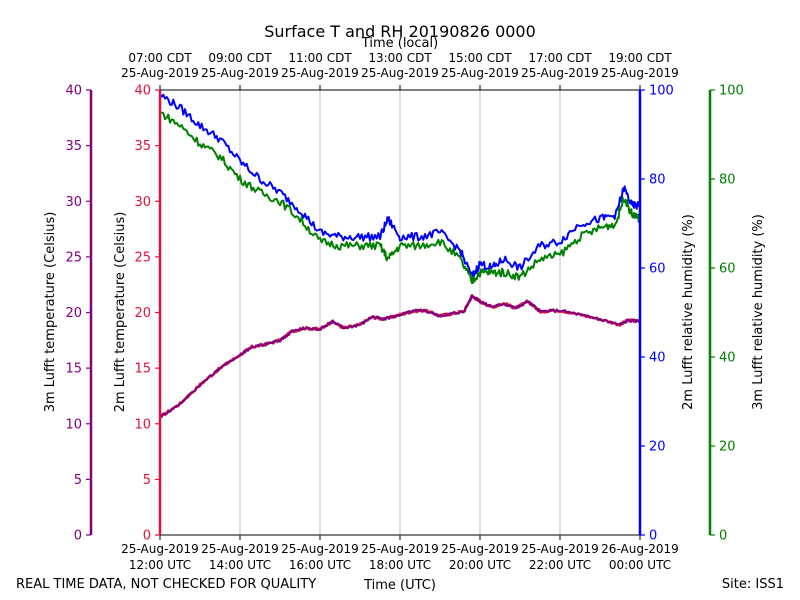  What do you see at coordinates (147, 536) in the screenshot?
I see `t2m-axis-tick-label: 0` at bounding box center [147, 536].